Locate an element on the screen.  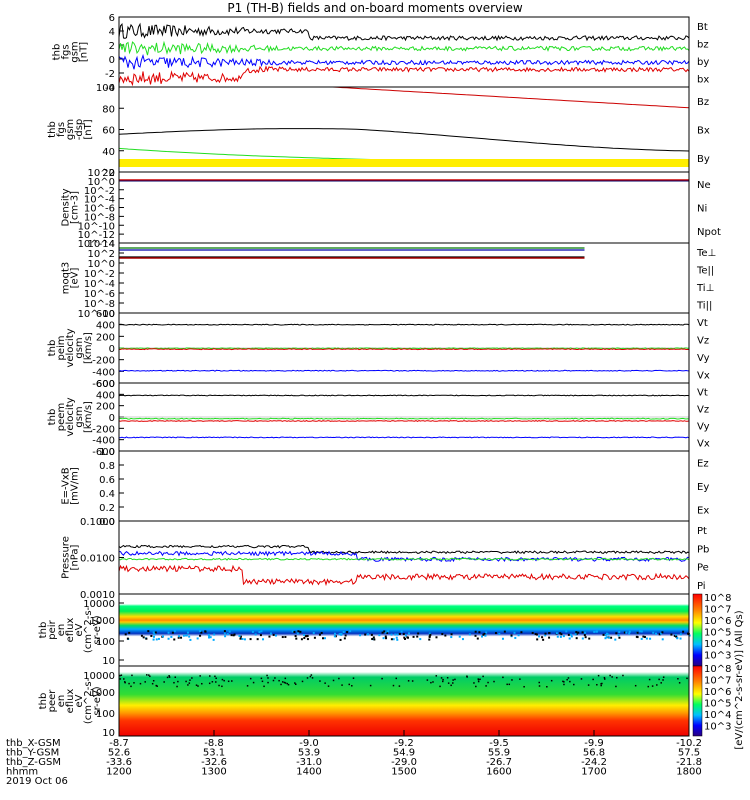
y-tick-label: 10^-10 is located at coordinates (96, 226).